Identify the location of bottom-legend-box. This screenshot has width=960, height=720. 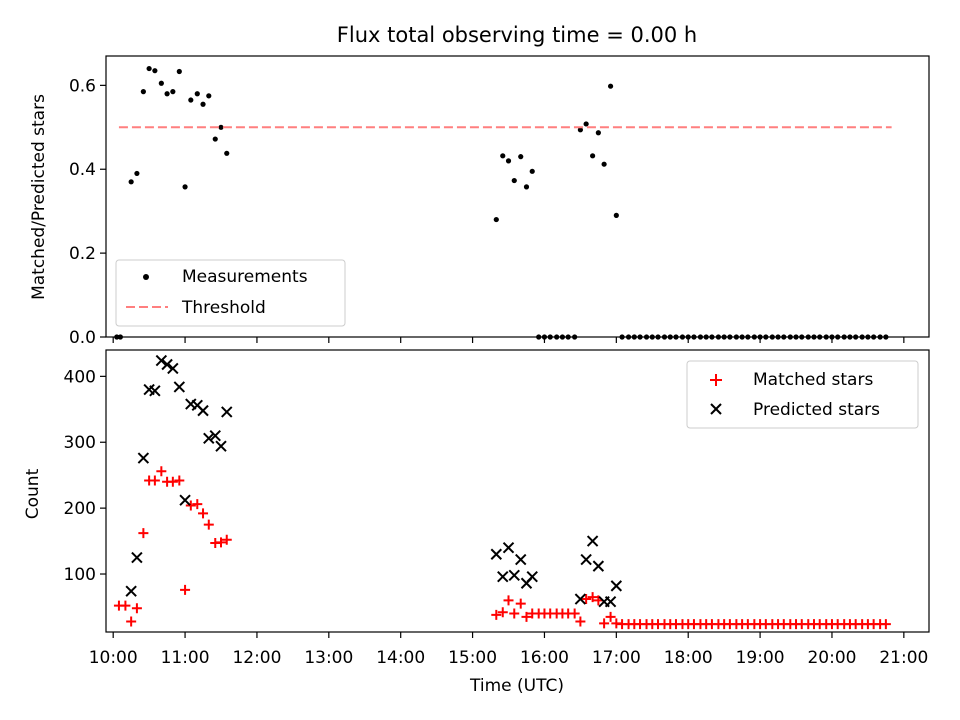
(802, 394).